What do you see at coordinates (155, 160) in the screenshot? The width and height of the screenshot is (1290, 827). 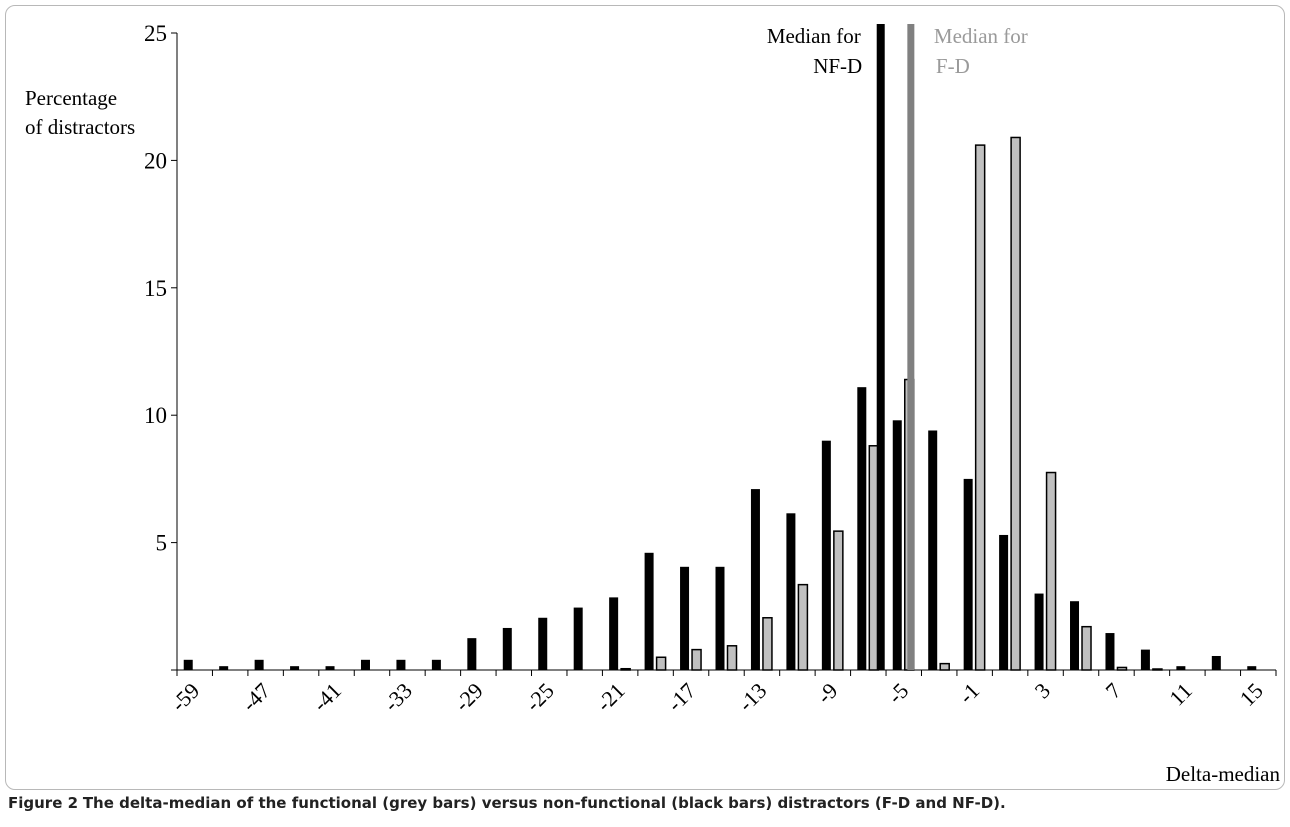 I see `y-tick-label: 20` at bounding box center [155, 160].